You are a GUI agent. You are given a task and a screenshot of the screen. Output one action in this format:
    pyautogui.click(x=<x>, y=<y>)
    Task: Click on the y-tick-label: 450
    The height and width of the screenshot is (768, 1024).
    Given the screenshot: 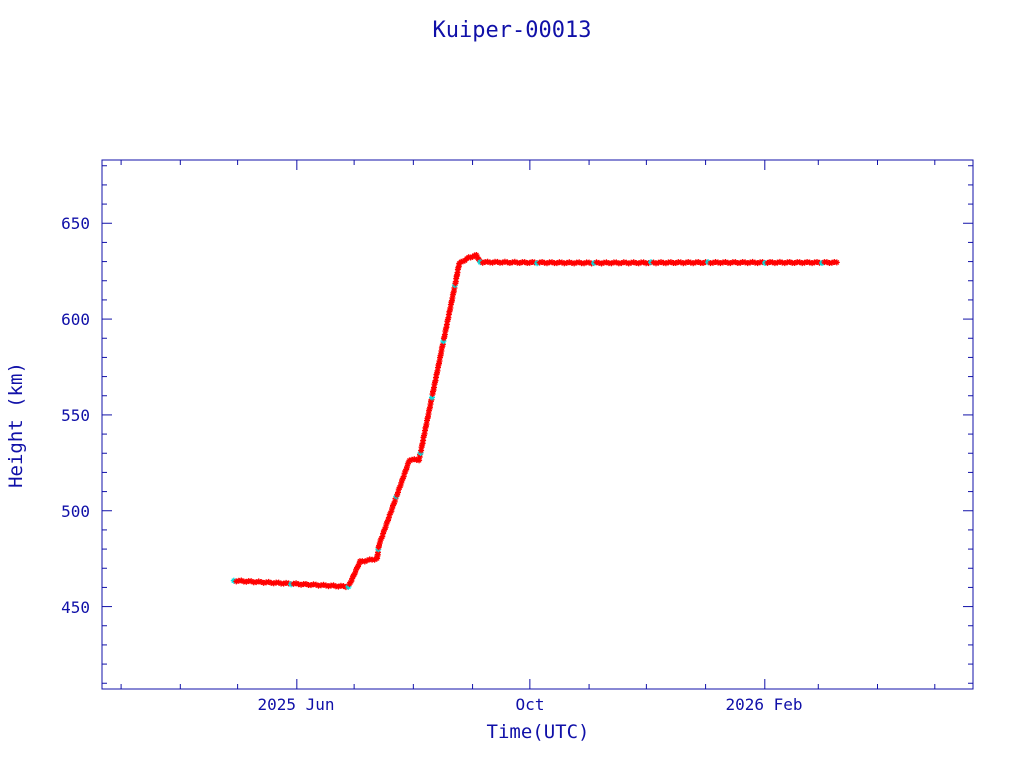 What is the action you would take?
    pyautogui.click(x=75, y=607)
    